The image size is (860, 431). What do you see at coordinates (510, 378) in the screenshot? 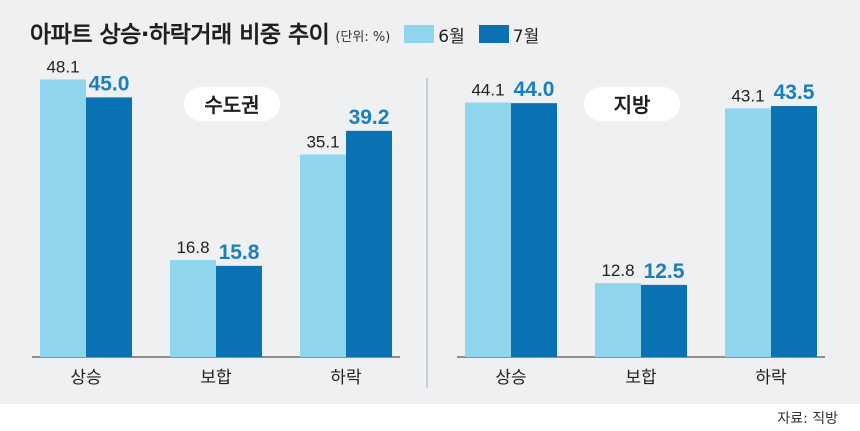
I see `category-label-local-rise: 상승` at bounding box center [510, 378].